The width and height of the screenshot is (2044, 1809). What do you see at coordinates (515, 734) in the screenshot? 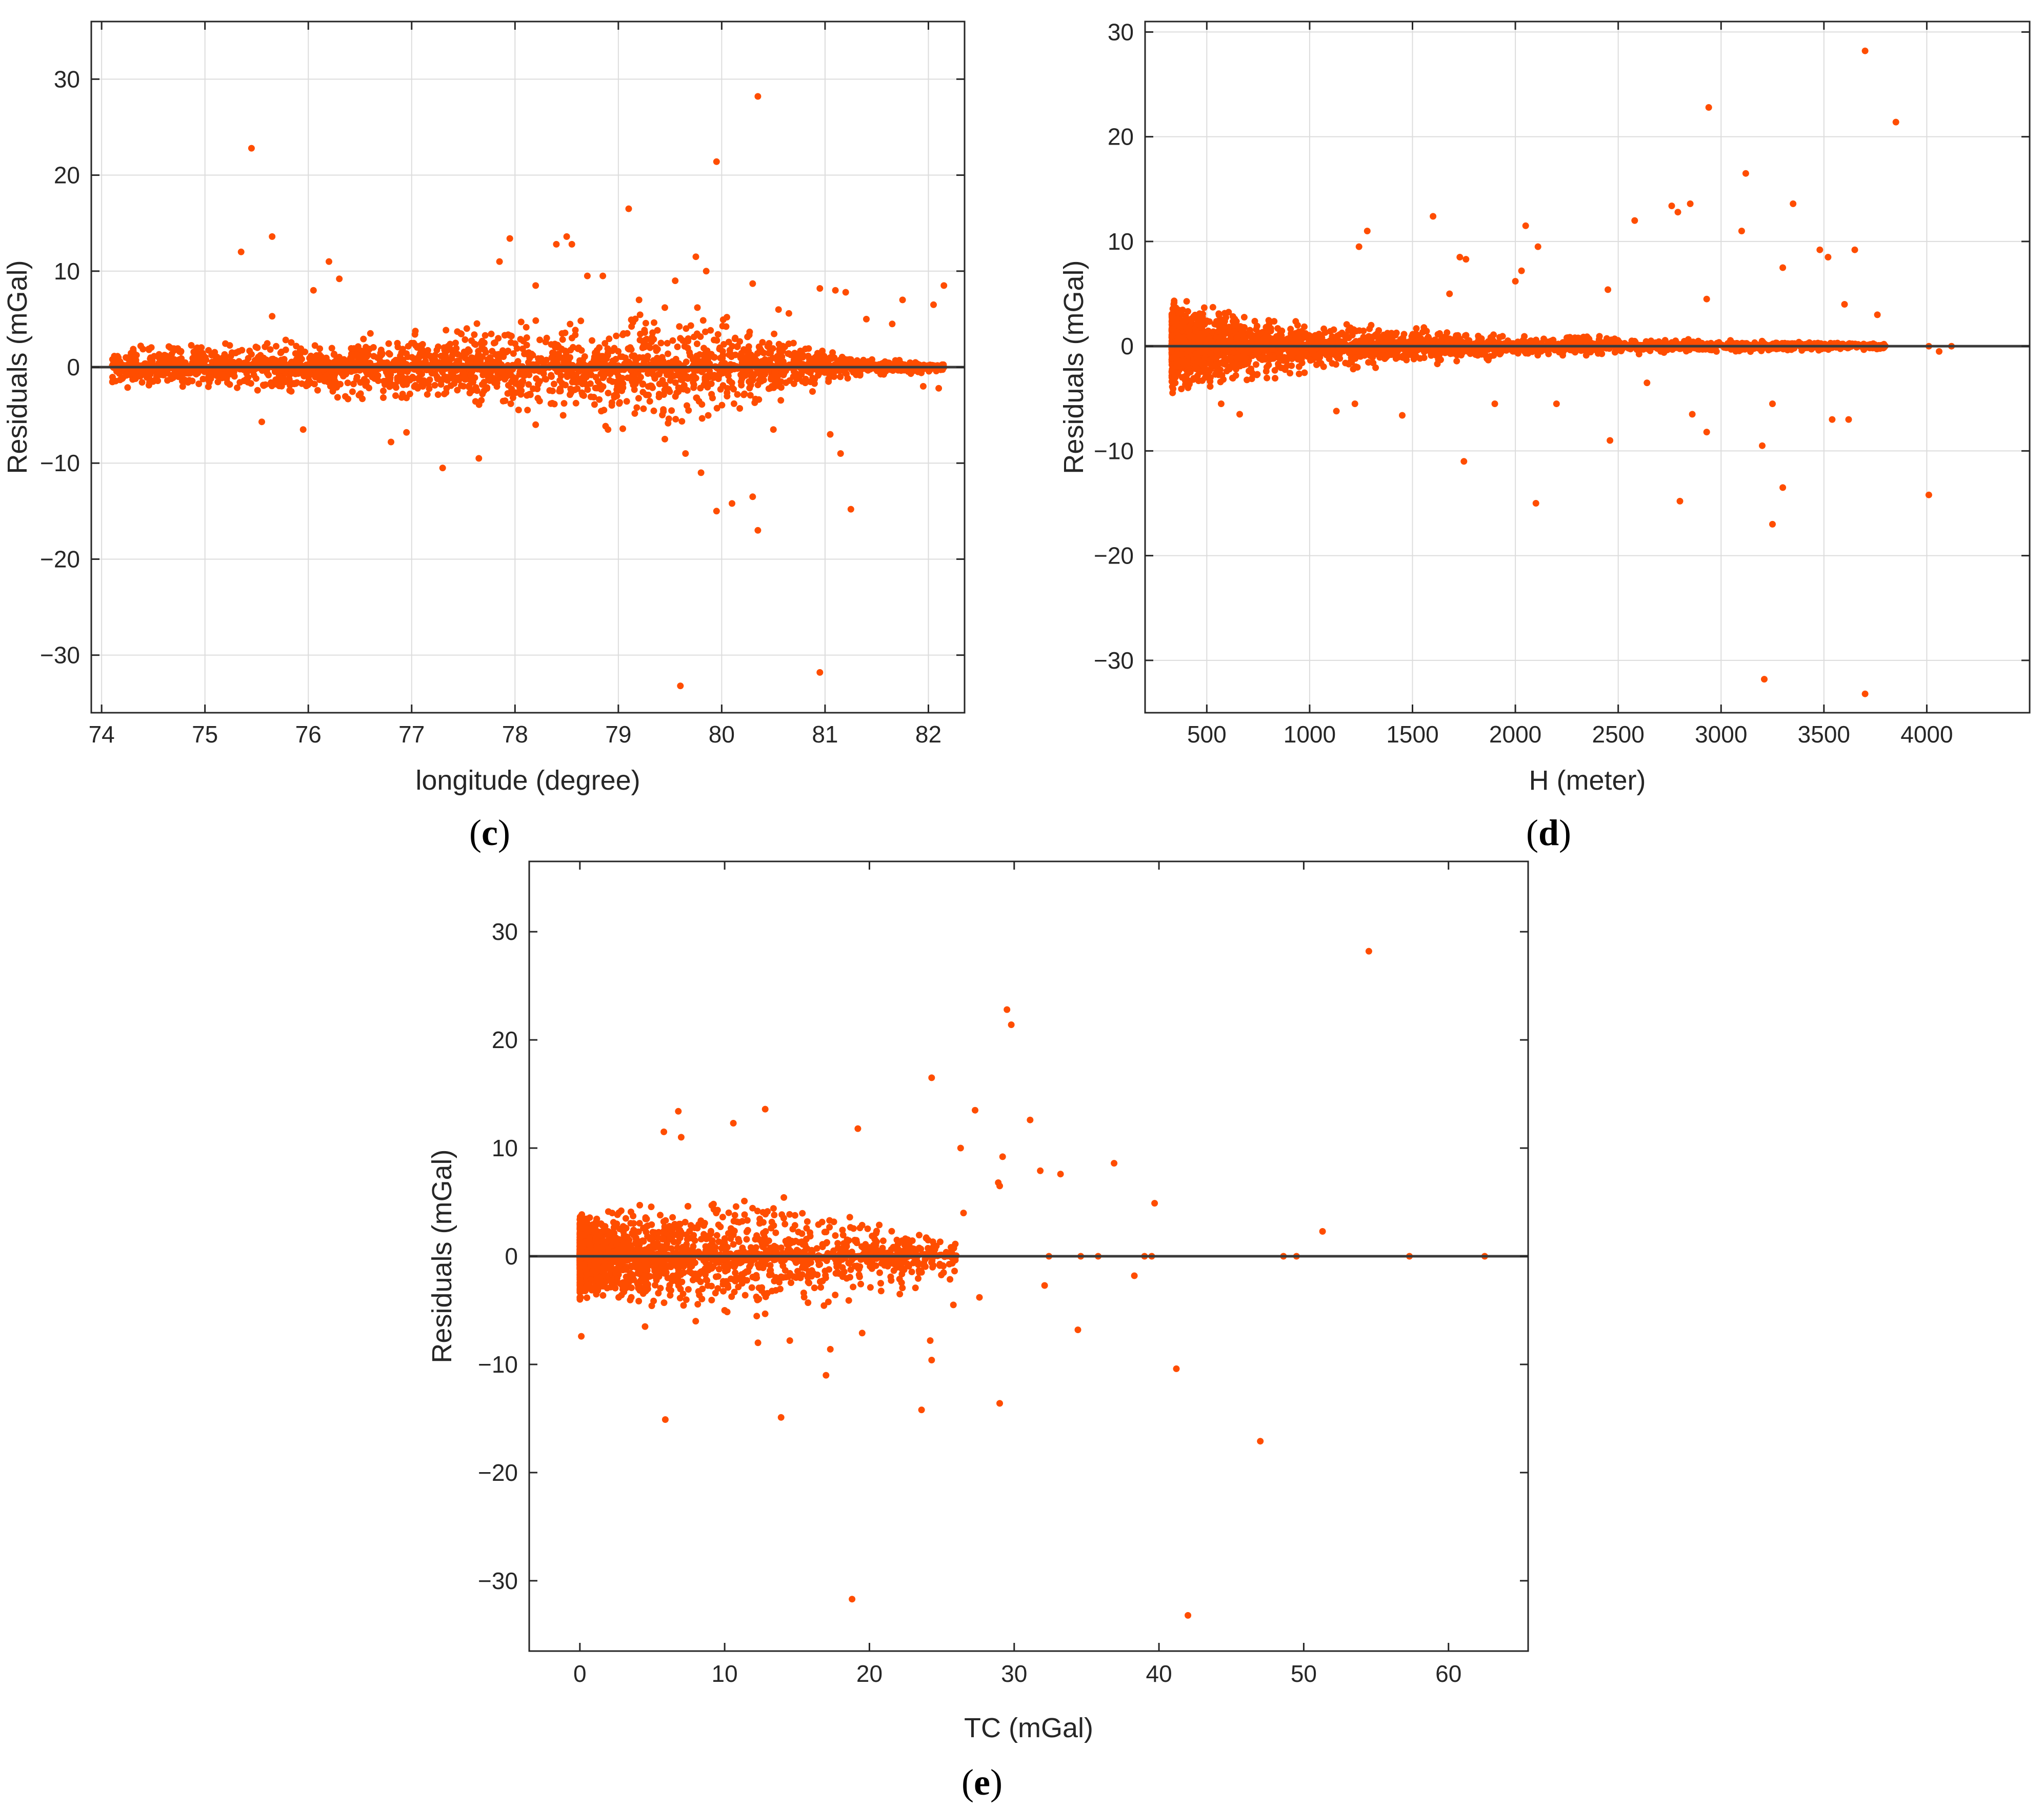
I see `x-tick-label: 78` at bounding box center [515, 734].